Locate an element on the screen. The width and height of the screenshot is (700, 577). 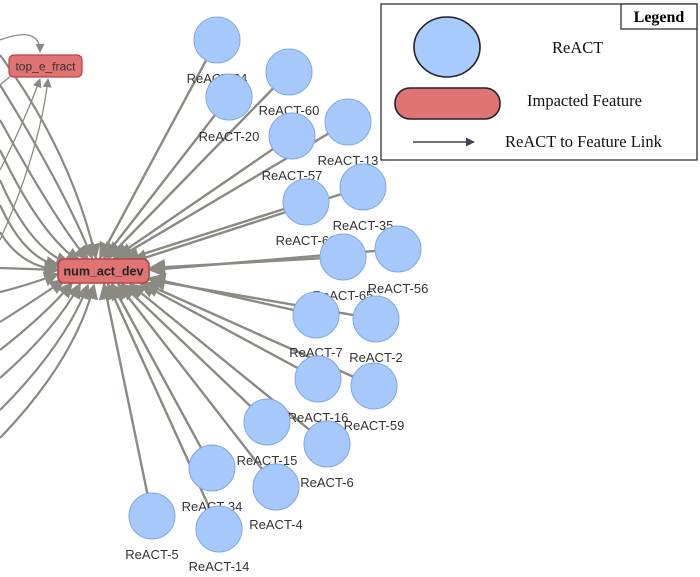
edge-react-34-to-num-act-dev is located at coordinates (156, 365).